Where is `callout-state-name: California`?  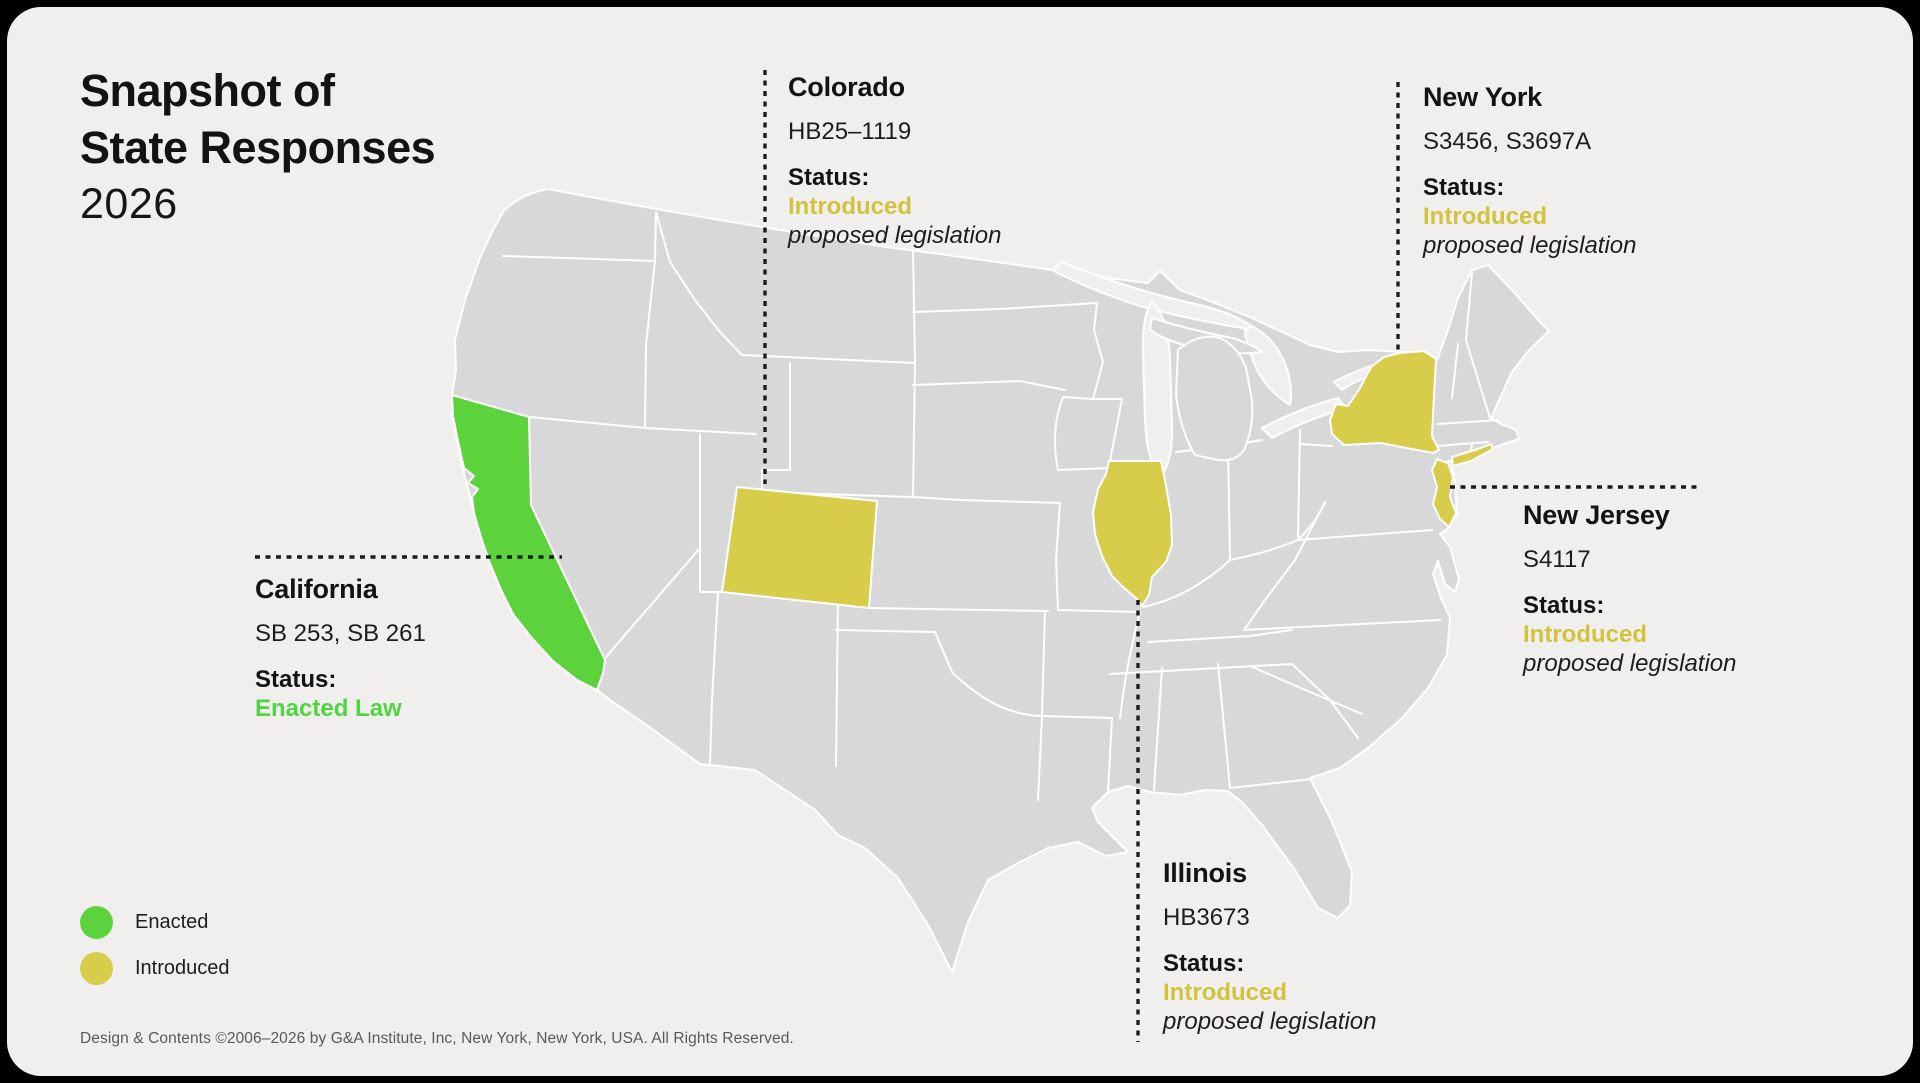
callout-state-name: California is located at coordinates (316, 589).